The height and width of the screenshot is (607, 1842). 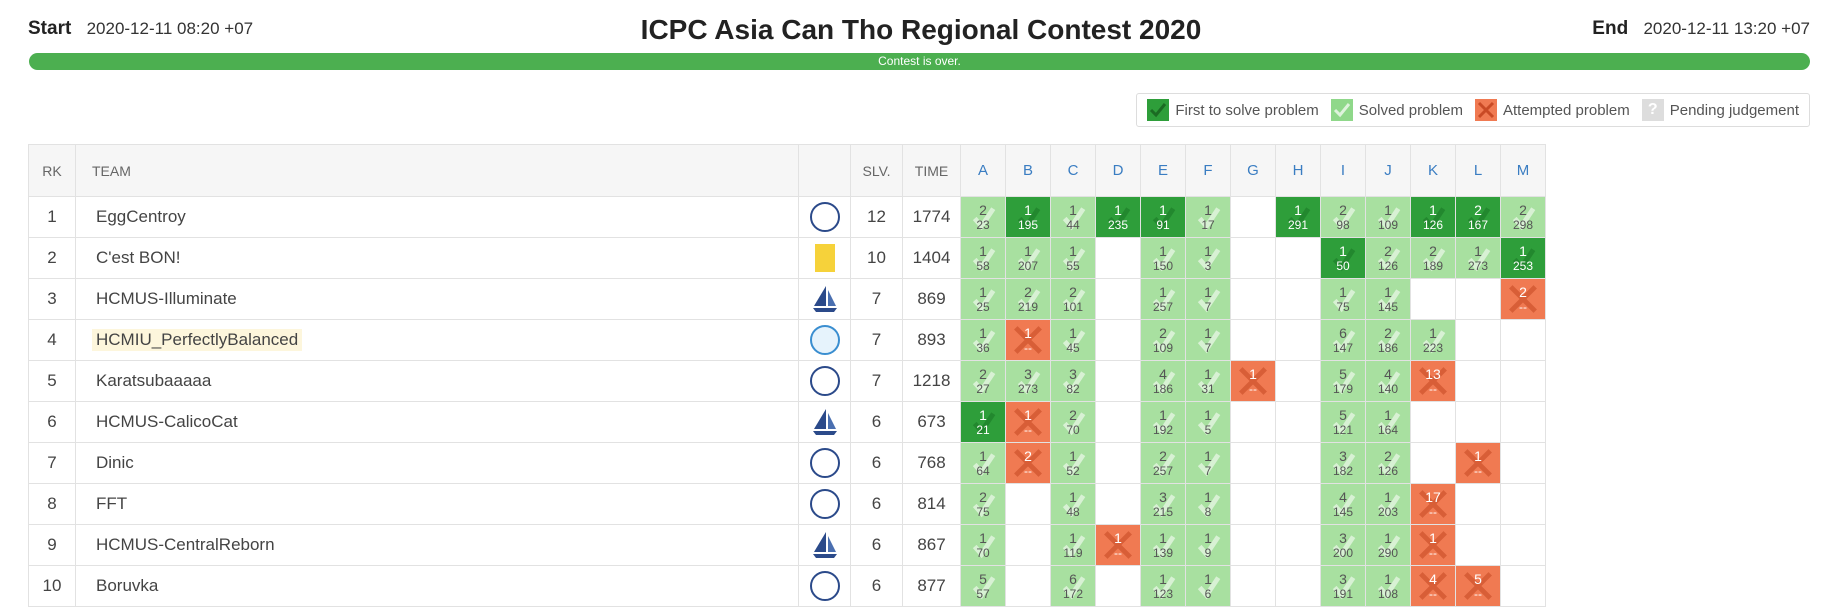 What do you see at coordinates (1163, 170) in the screenshot?
I see `problem-header-e: E` at bounding box center [1163, 170].